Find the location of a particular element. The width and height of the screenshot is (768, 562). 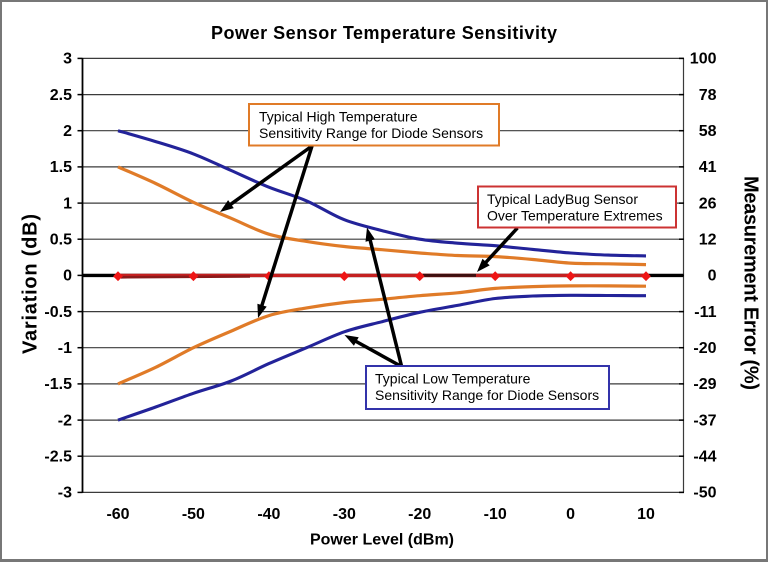

svg-text: -29 is located at coordinates (704, 384).